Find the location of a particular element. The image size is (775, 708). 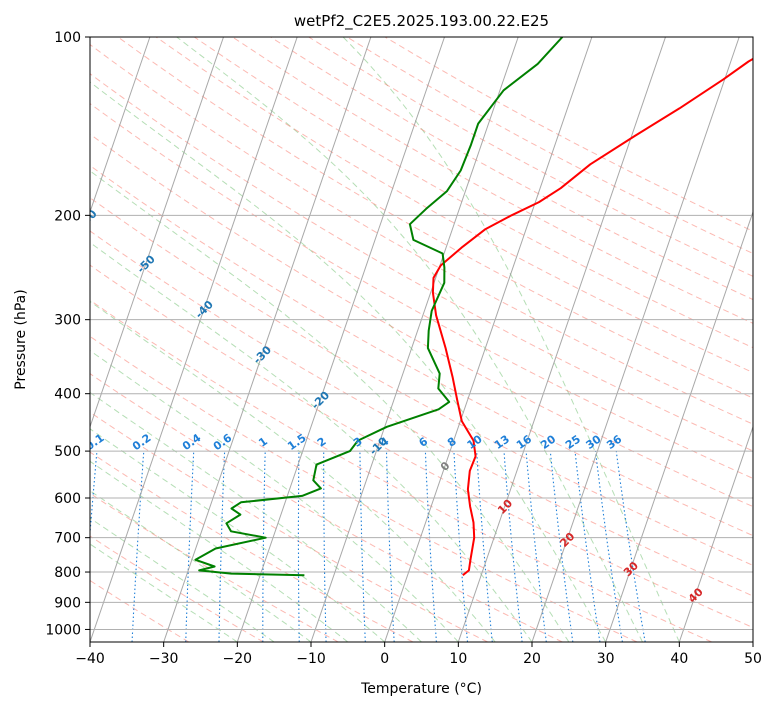

x-tick-label: 50 is located at coordinates (753, 659).